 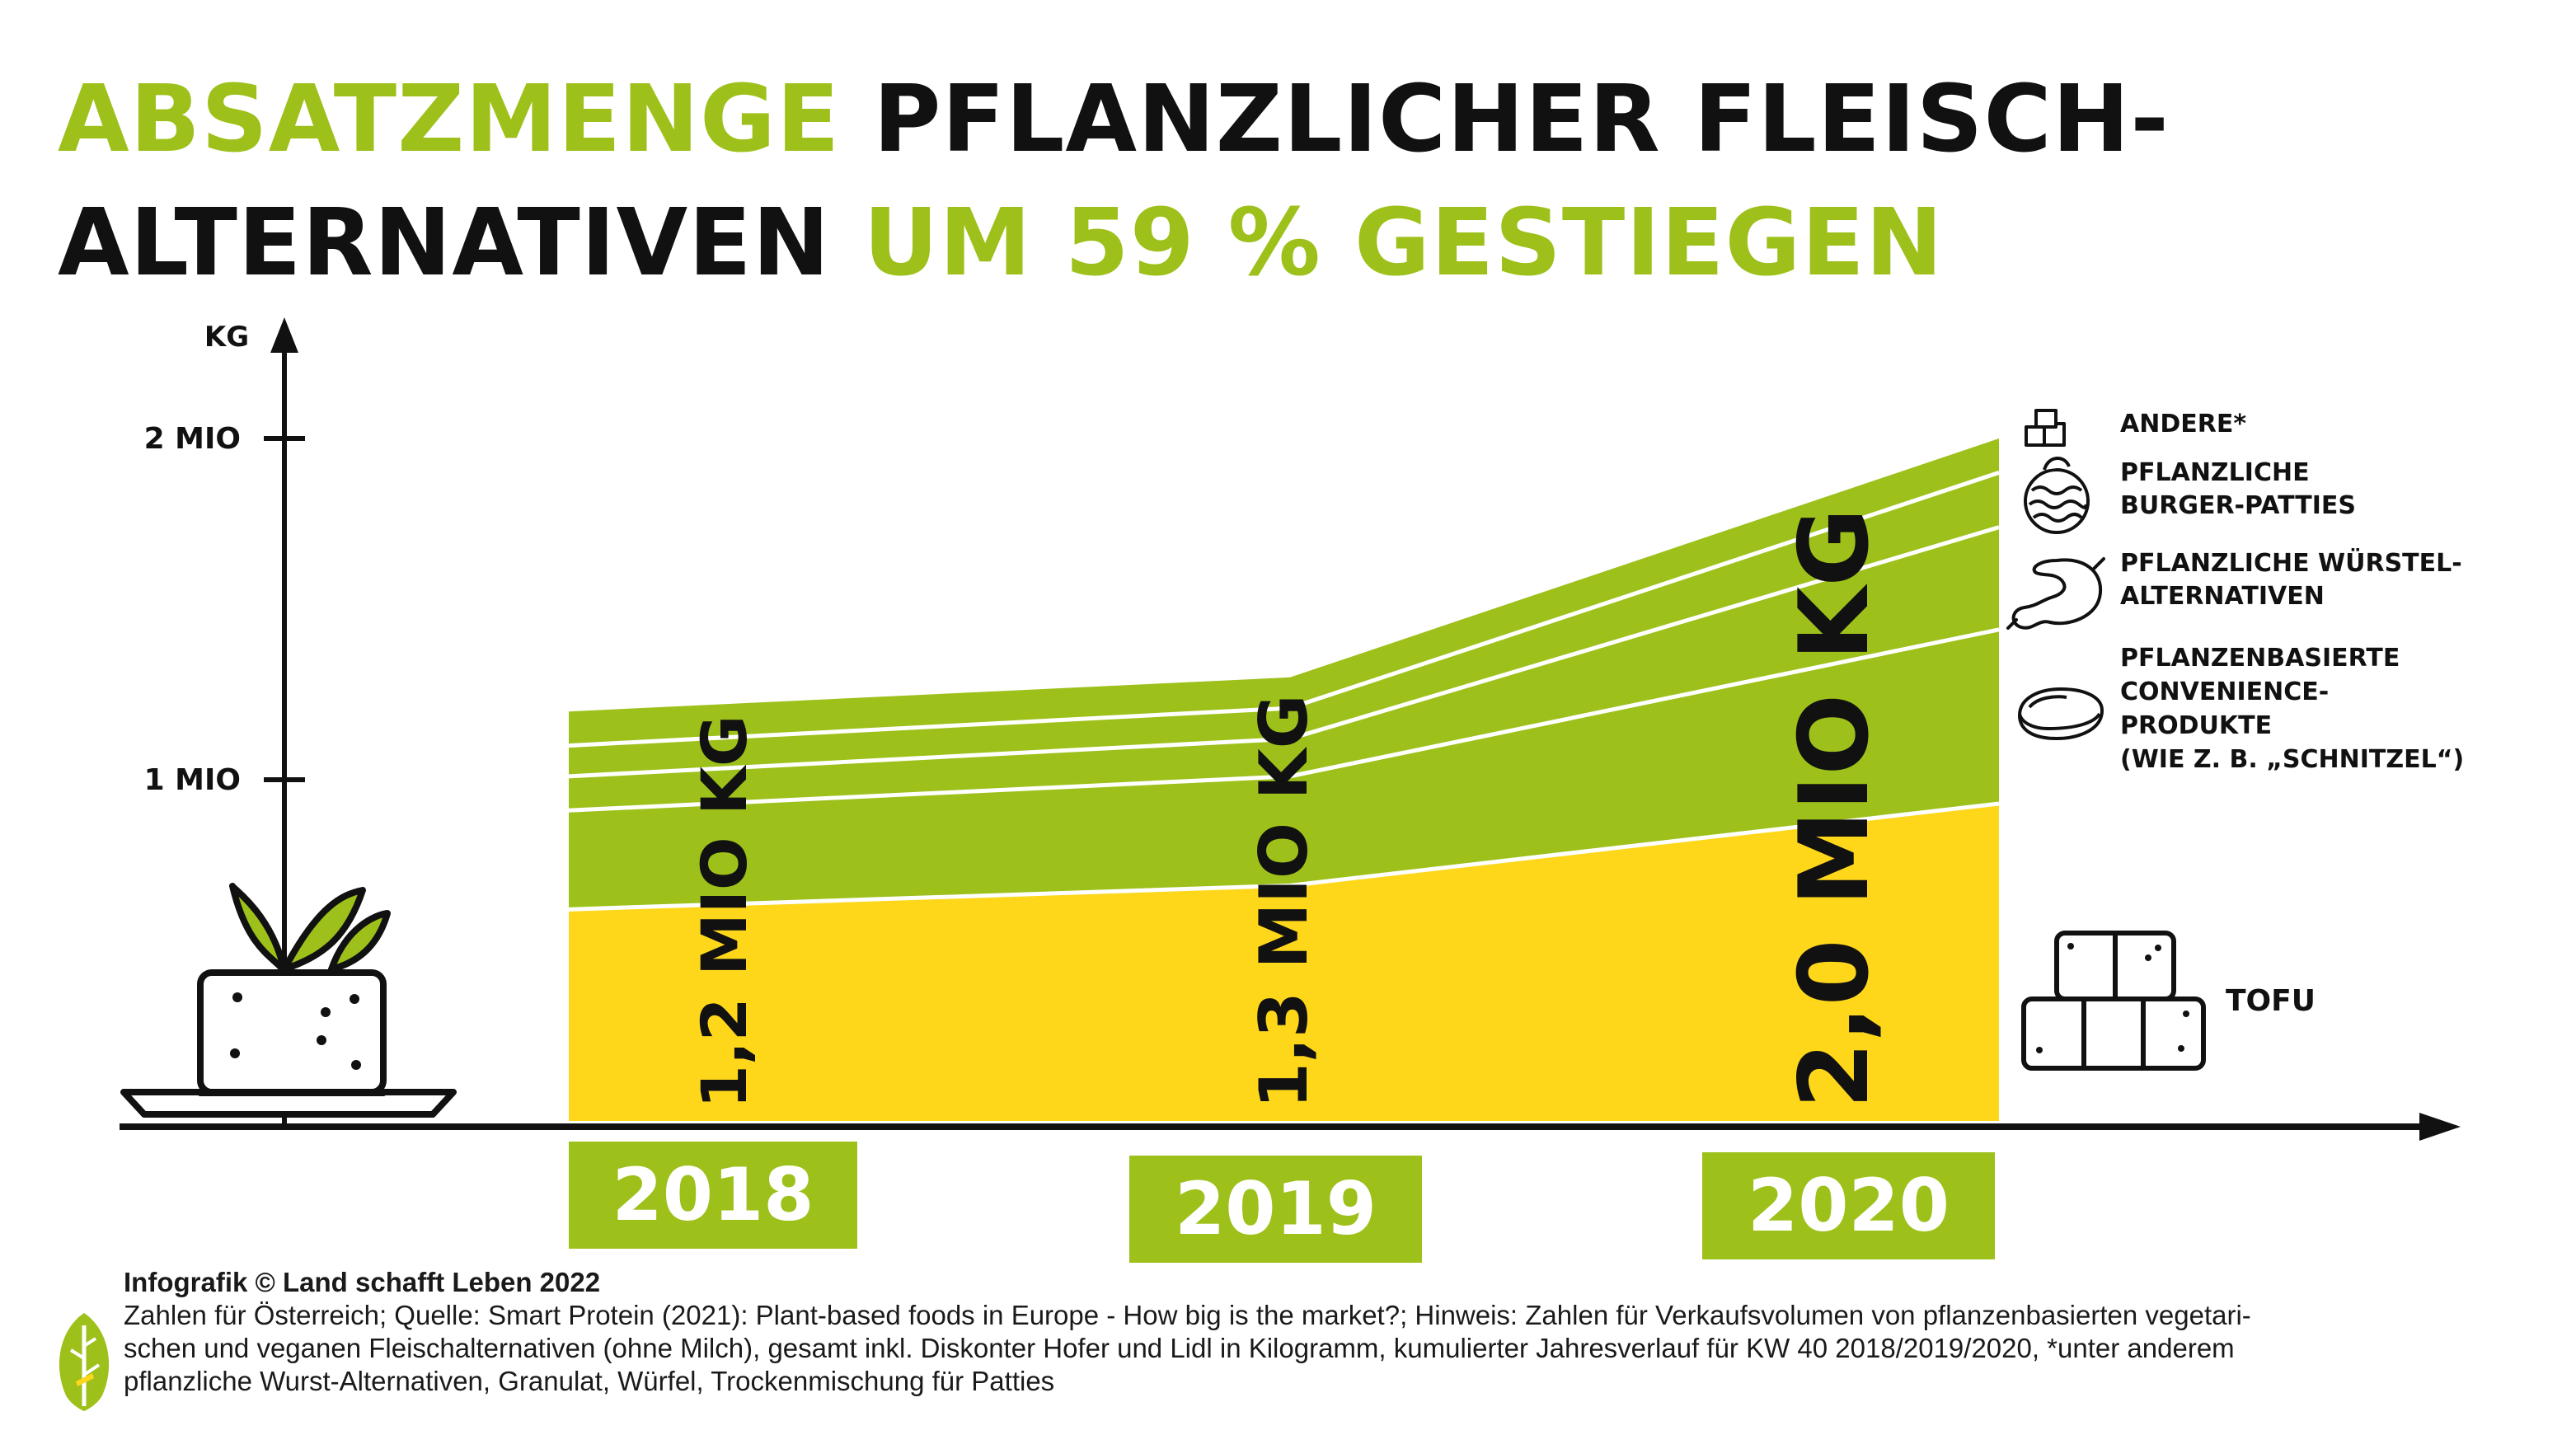 I want to click on cubes-icon, so click(x=2046, y=428).